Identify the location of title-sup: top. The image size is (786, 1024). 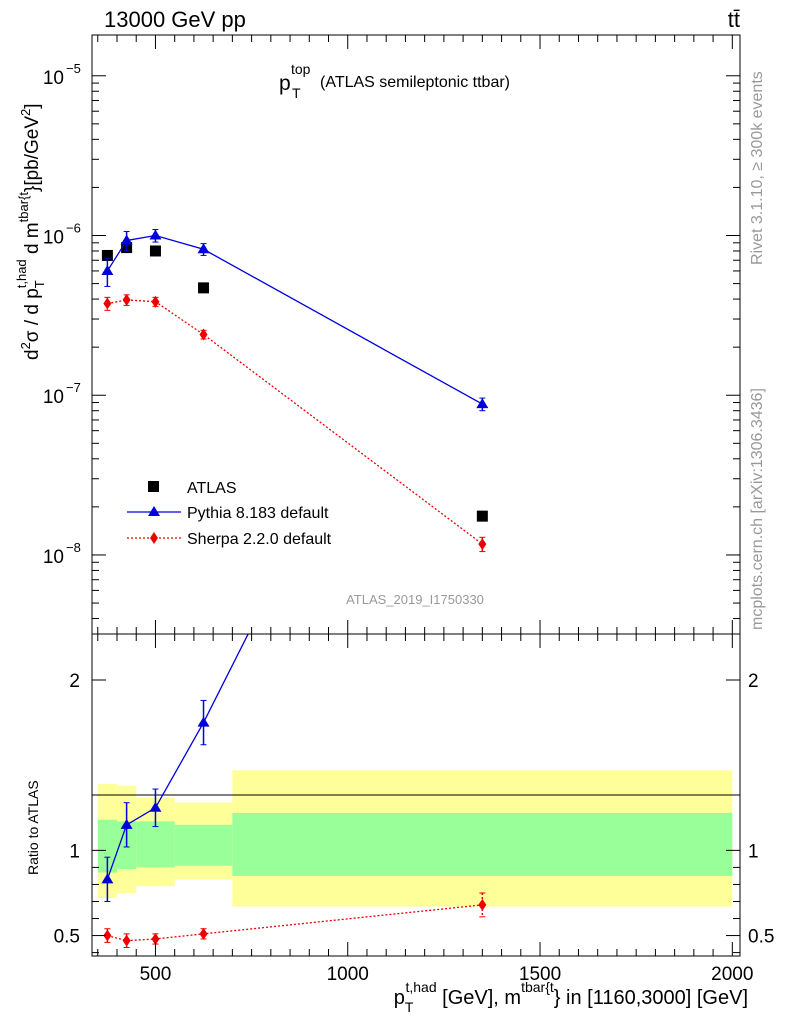
(301, 69).